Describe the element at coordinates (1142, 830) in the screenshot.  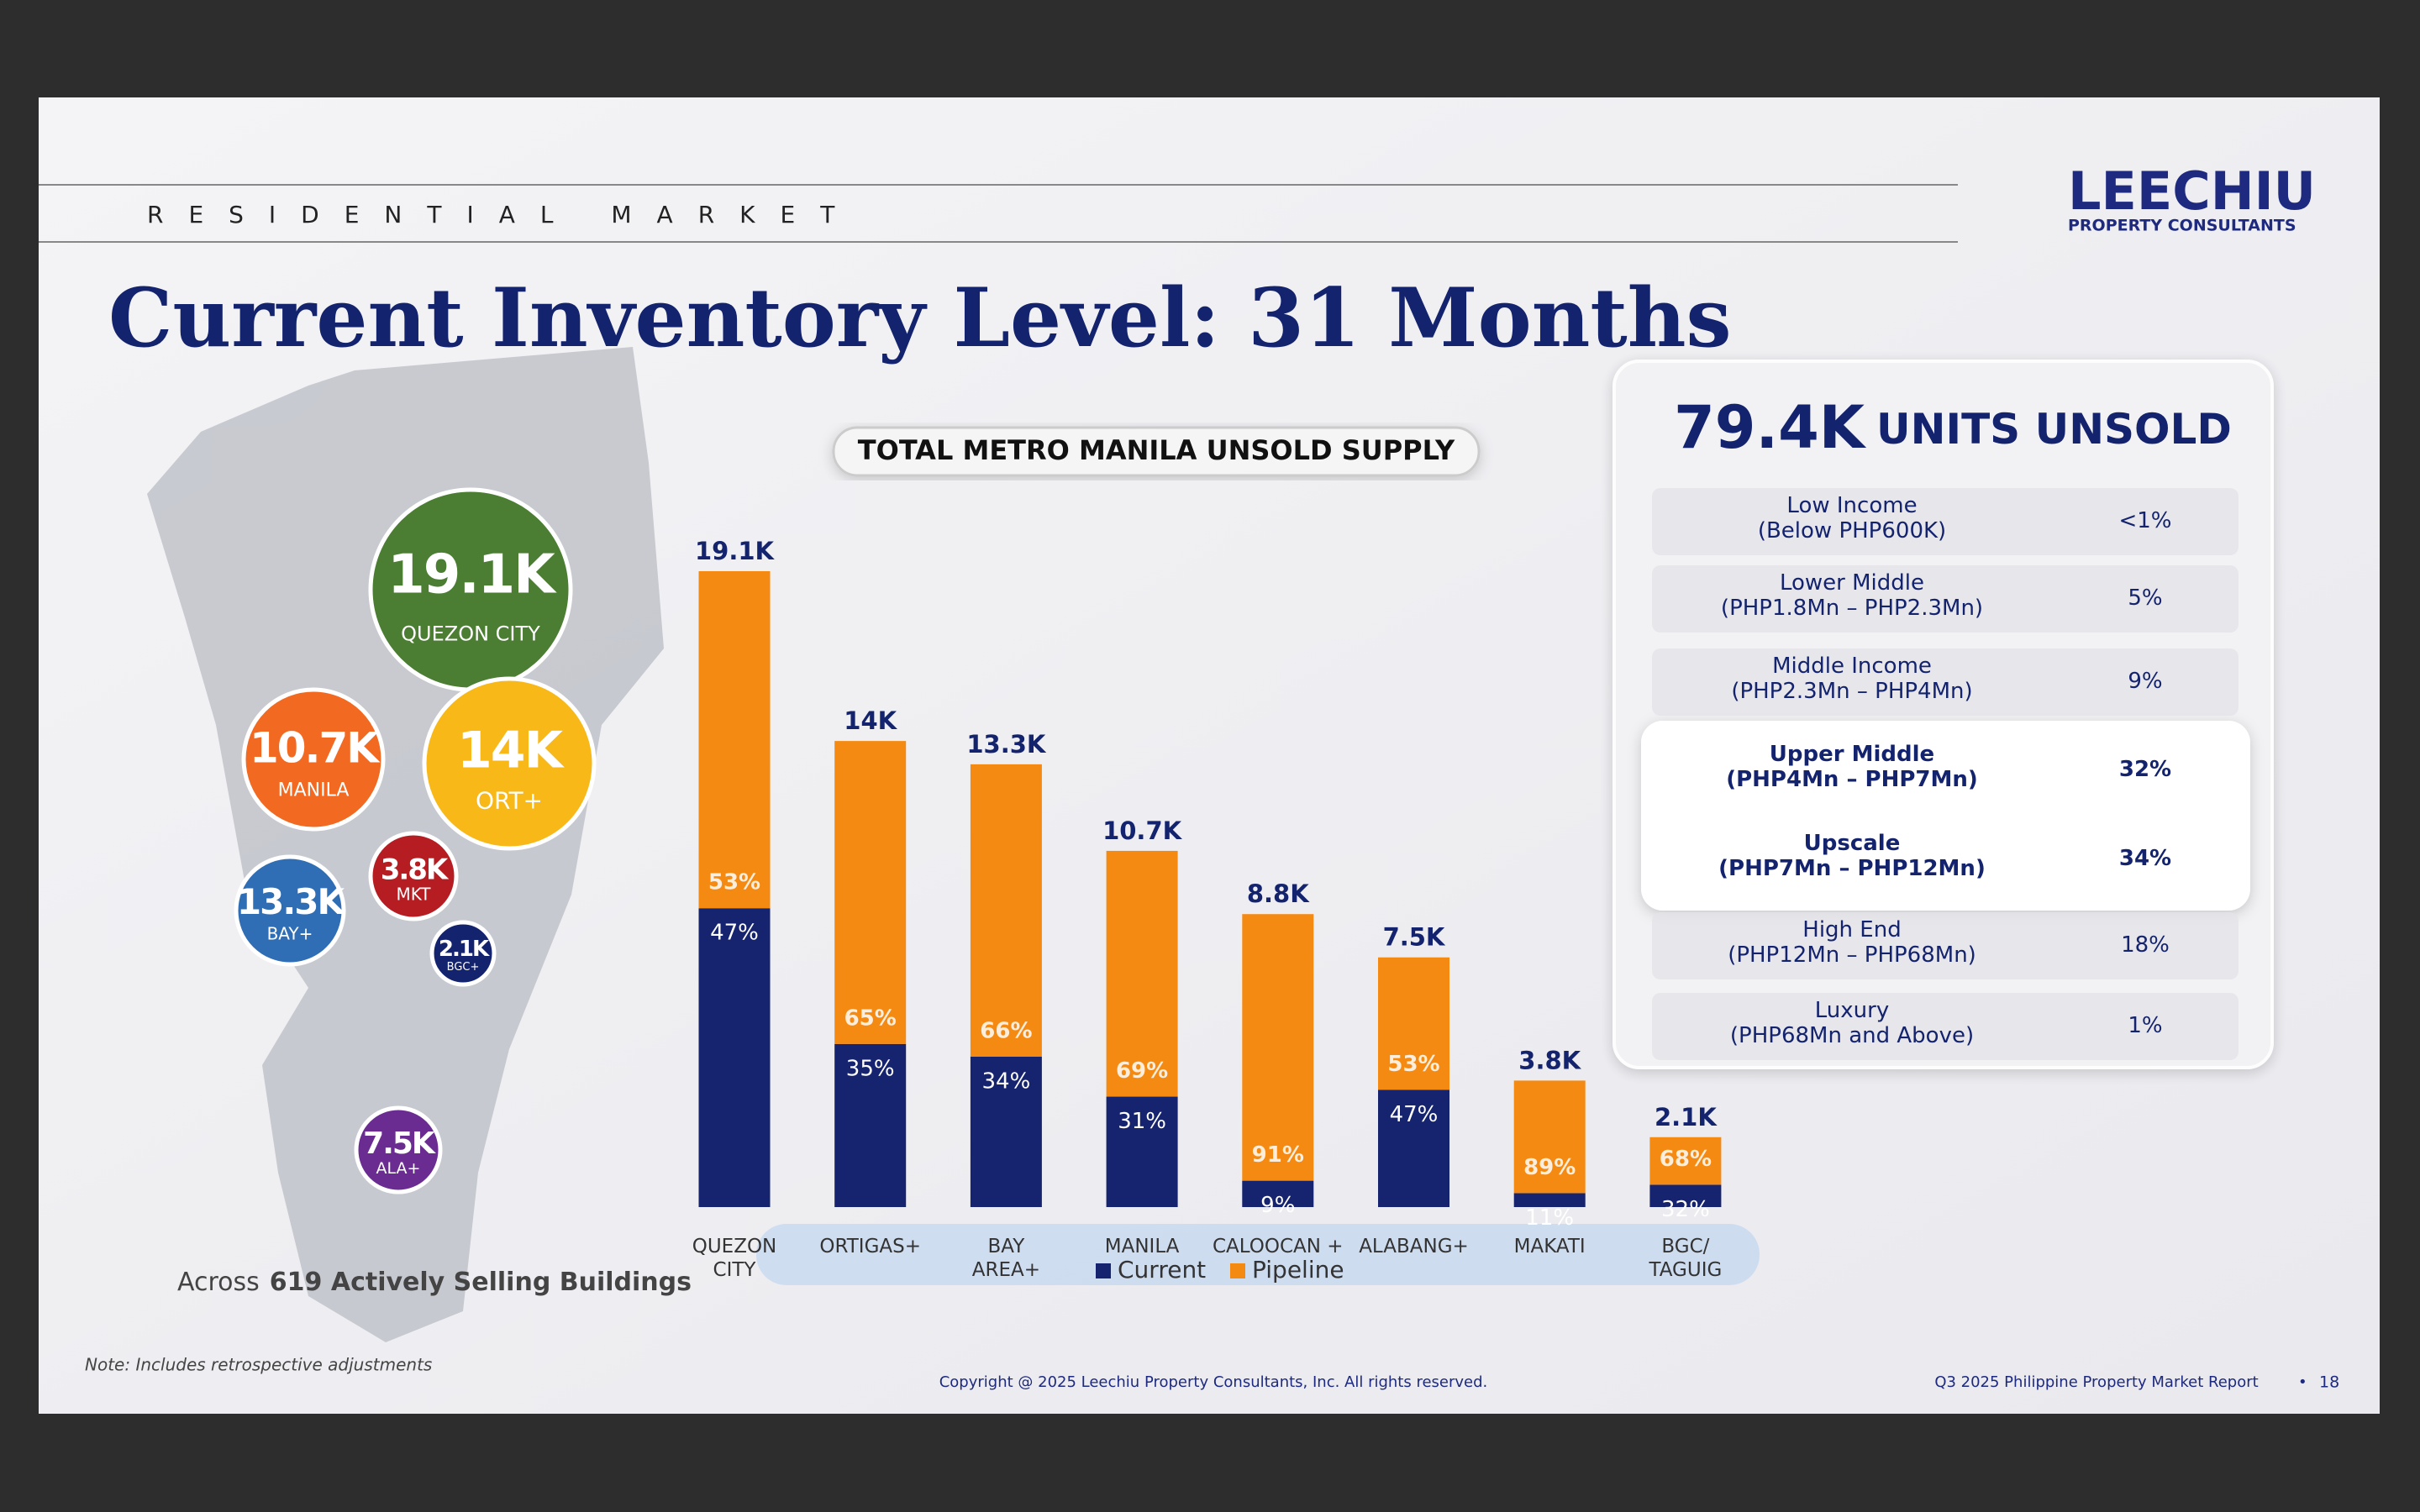
I see `bar-total-label: 10.7K` at that location.